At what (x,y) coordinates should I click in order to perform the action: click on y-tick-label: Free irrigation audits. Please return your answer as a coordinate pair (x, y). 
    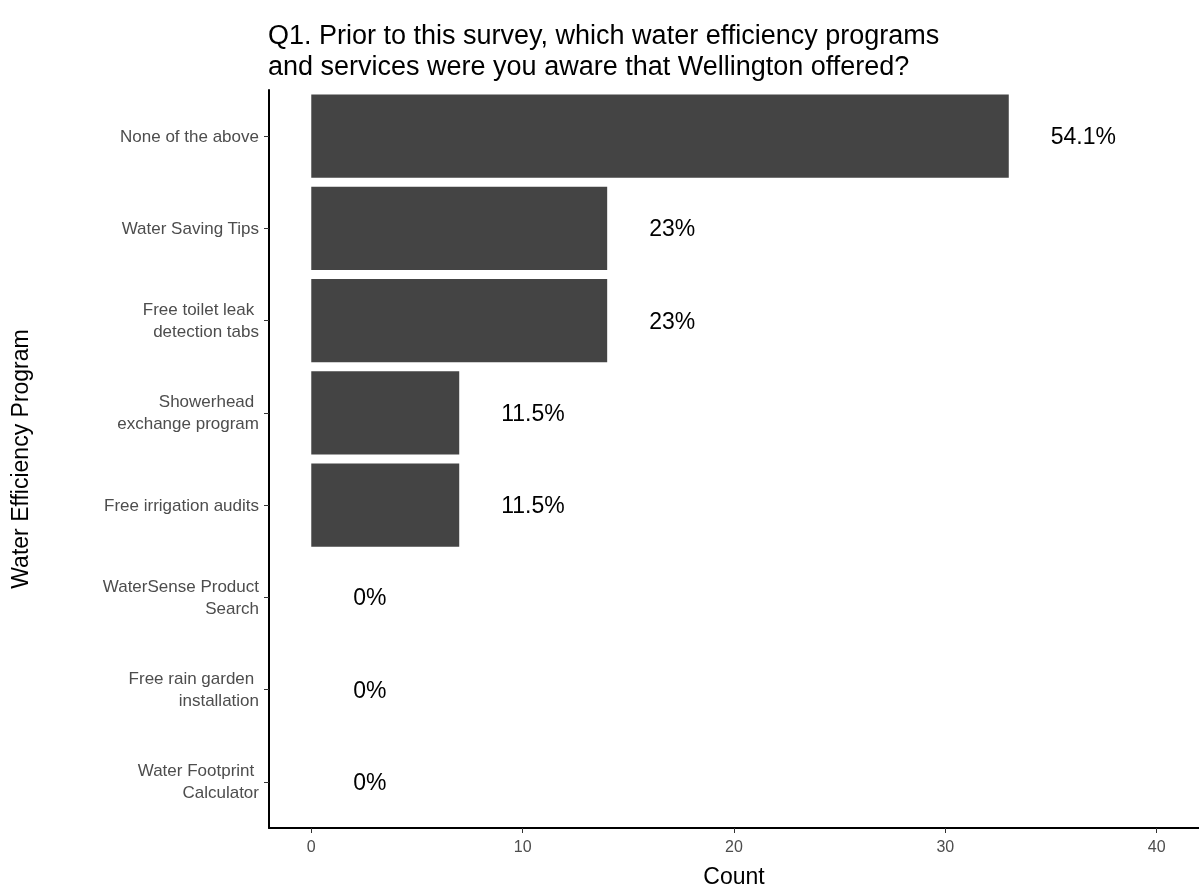
    Looking at the image, I should click on (181, 505).